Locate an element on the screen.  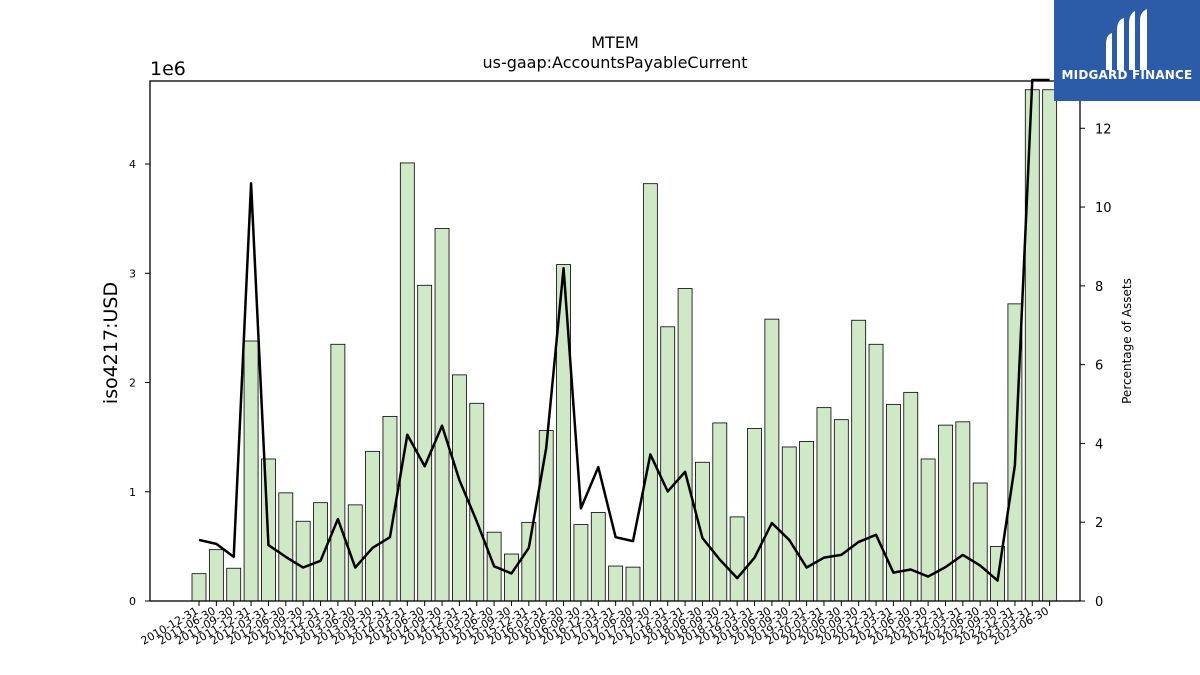
logo-text: MIDGARD FINANCE is located at coordinates (1127, 75).